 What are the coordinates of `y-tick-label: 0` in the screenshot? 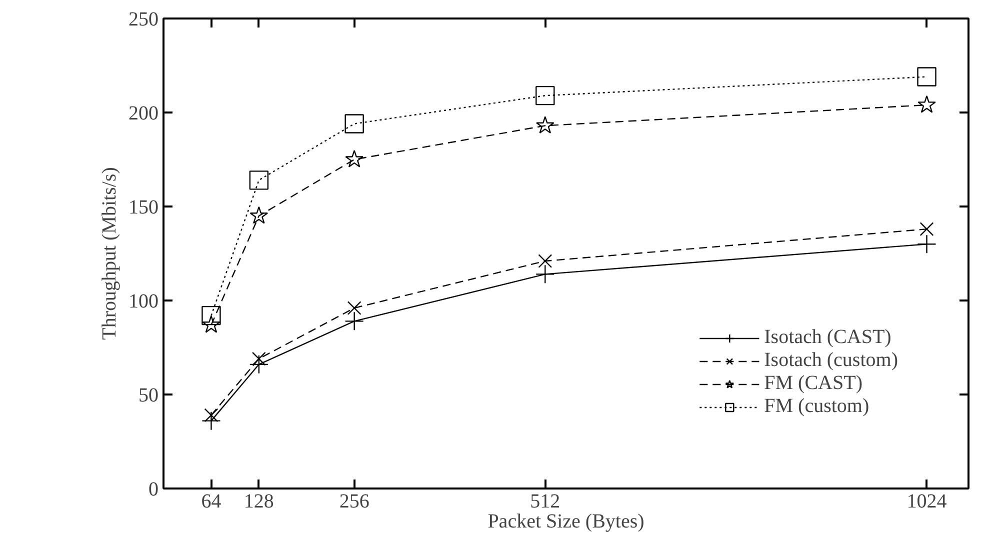 It's located at (153, 489).